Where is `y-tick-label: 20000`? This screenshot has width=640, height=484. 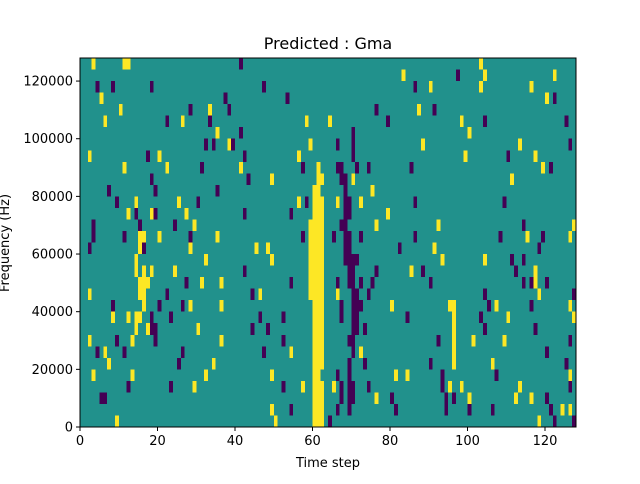
y-tick-label: 20000 is located at coordinates (52, 370).